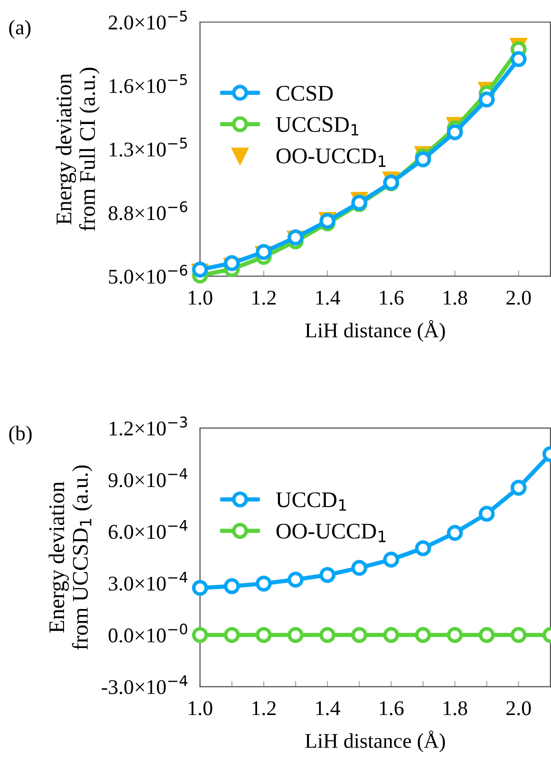 The width and height of the screenshot is (551, 763). Describe the element at coordinates (70, 557) in the screenshot. I see `y-axis-title: Energy deviation from UCCSD$_{1}$ (a.u.)` at that location.